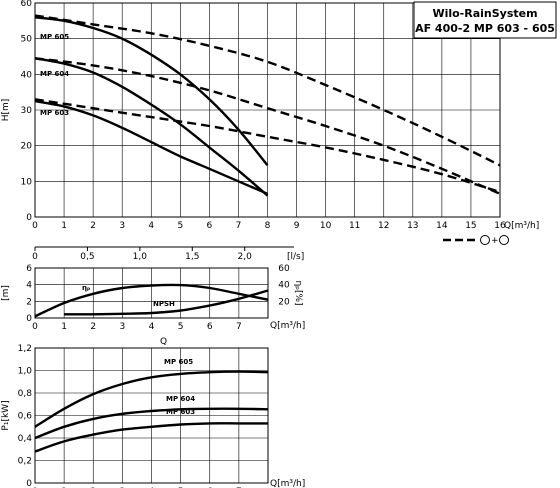 The width and height of the screenshot is (560, 488). Describe the element at coordinates (25, 462) in the screenshot. I see `y-tick-label: 0,2` at that location.